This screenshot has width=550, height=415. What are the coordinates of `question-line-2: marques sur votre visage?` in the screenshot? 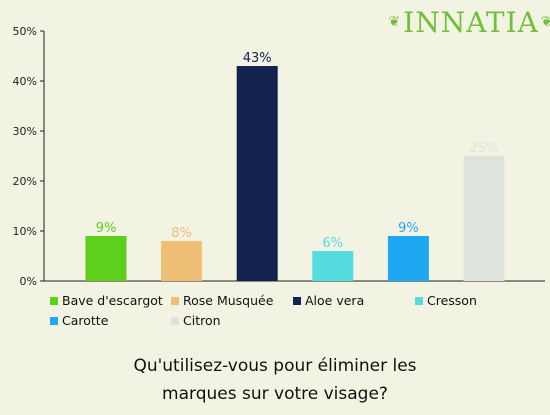 It's located at (275, 394).